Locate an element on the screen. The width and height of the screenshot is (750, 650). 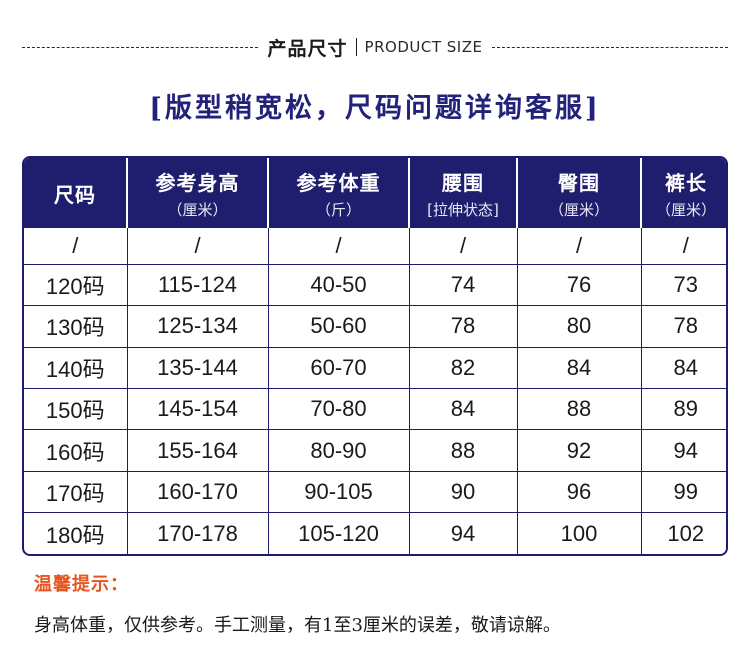
column-header-height: 参考身高 （厘米） is located at coordinates (198, 193).